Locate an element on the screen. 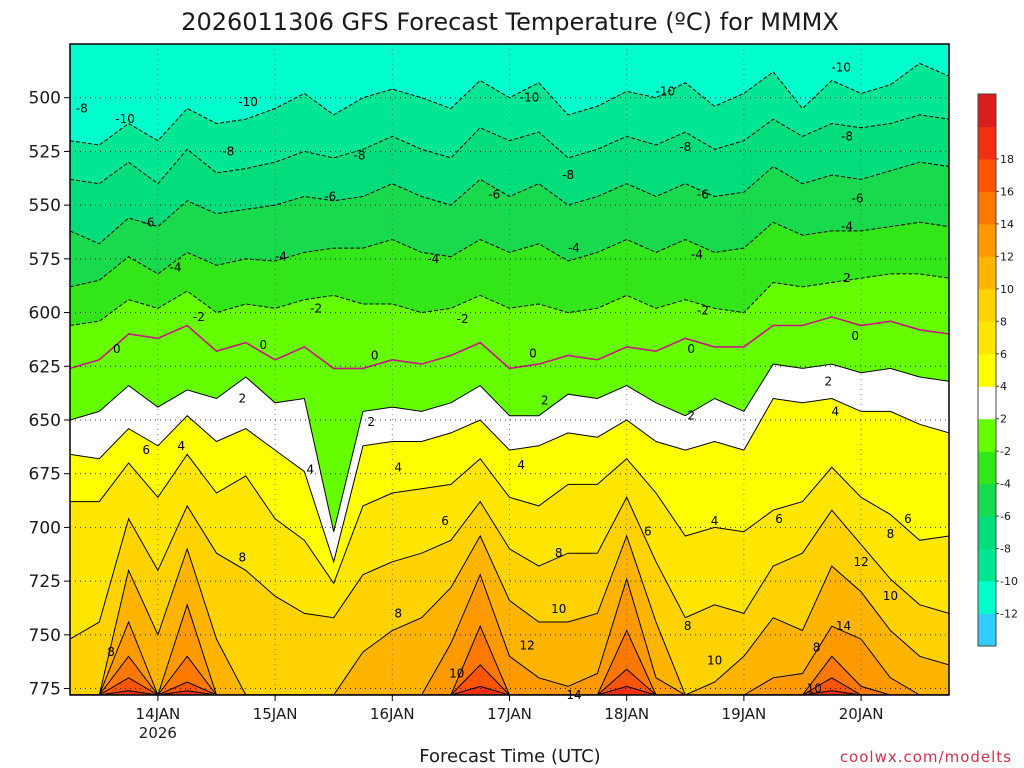 This screenshot has width=1024, height=768. x-tick-sublabel: 2026 is located at coordinates (158, 733).